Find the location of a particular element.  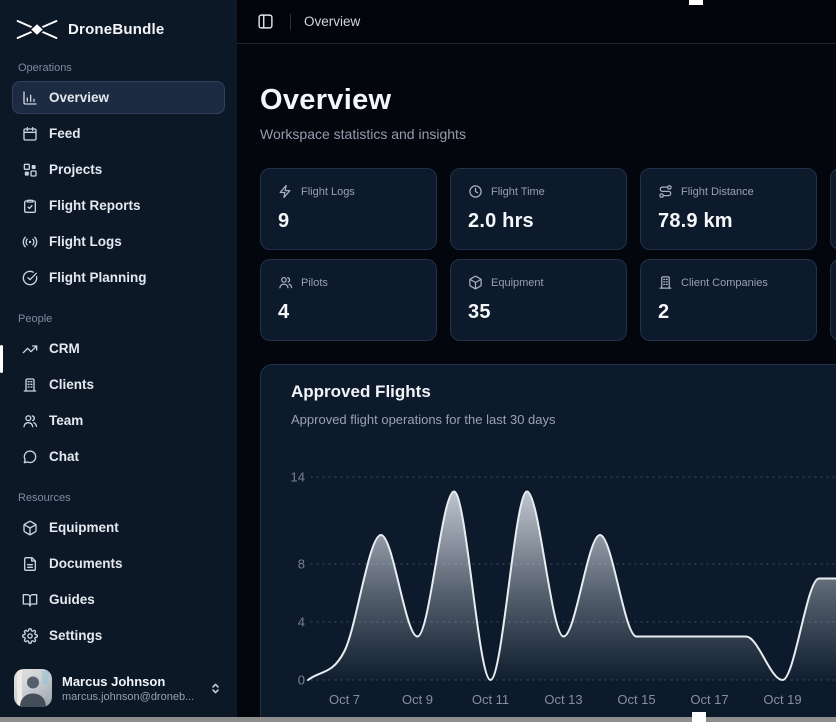

grid-icon is located at coordinates (30, 170).